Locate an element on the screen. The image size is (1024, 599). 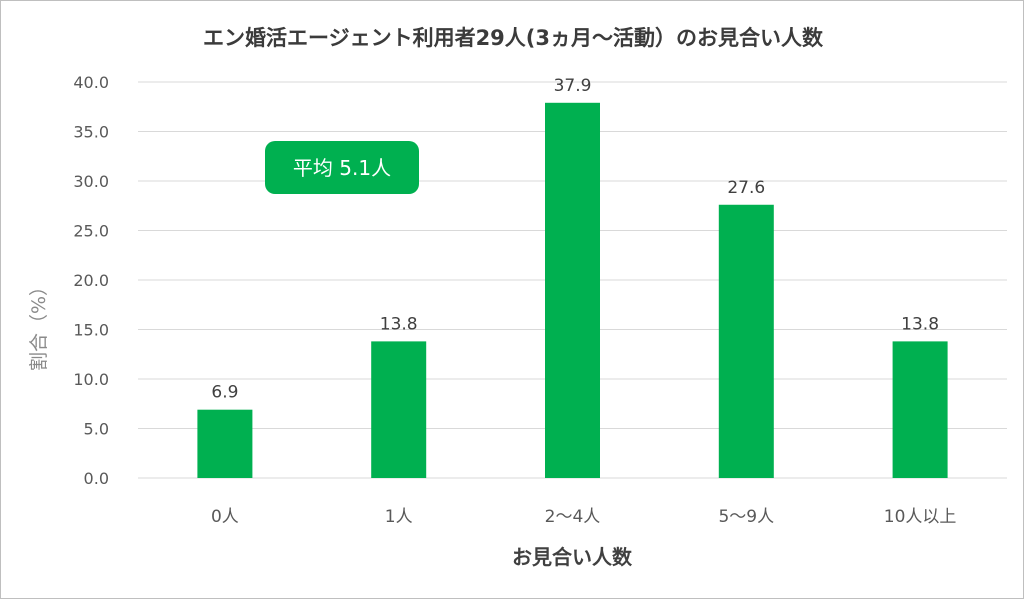
y-axis-ticks: 0.0 5.0 10.0 15.0 20.0 25.0 30.0 35.0 40.0 is located at coordinates (91, 280).